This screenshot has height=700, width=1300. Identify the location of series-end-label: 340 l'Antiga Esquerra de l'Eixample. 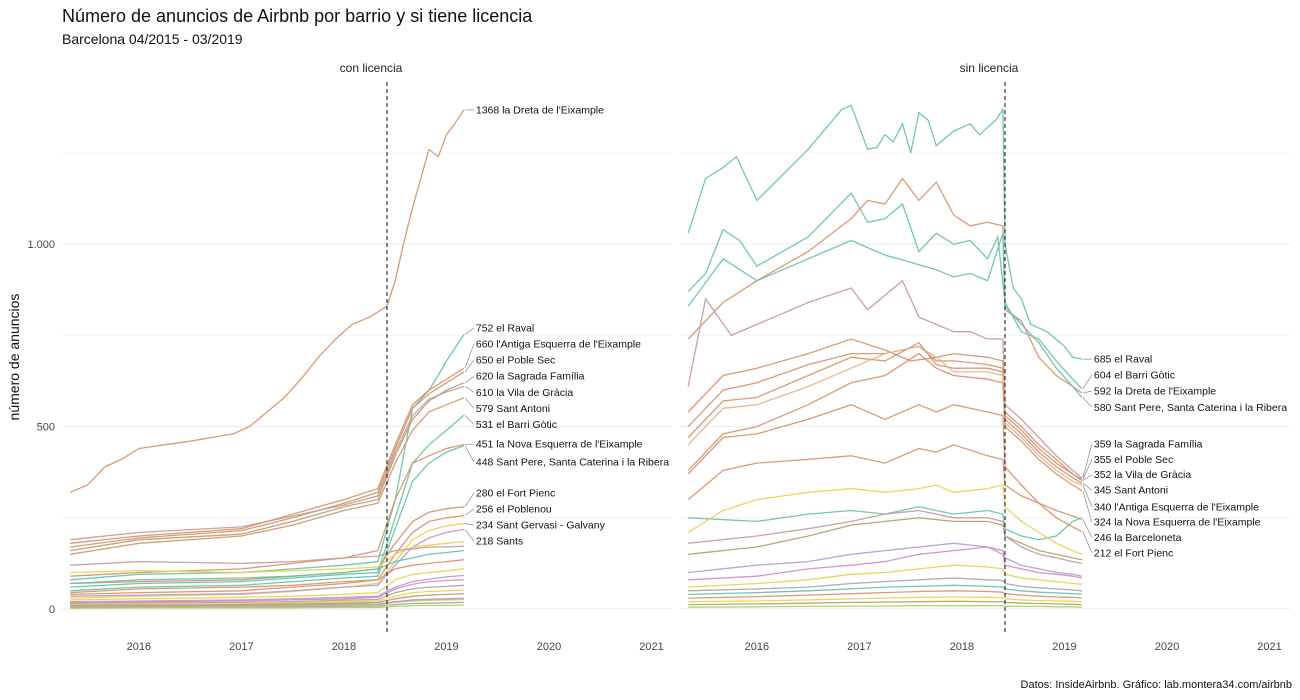
(1176, 507).